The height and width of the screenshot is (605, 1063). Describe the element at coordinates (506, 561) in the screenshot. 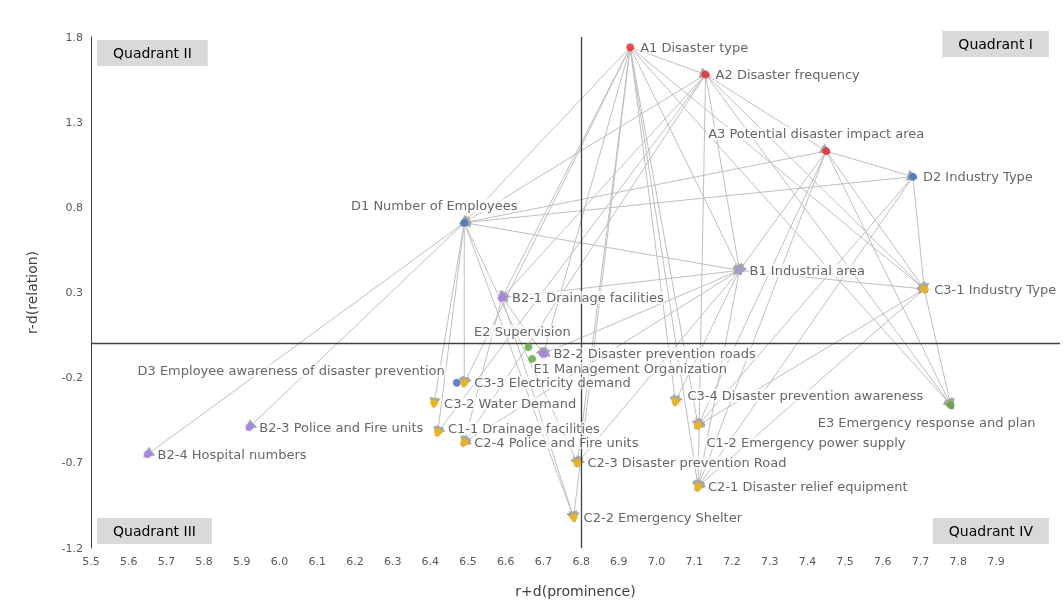

I see `x-tick-label: 6.6` at that location.